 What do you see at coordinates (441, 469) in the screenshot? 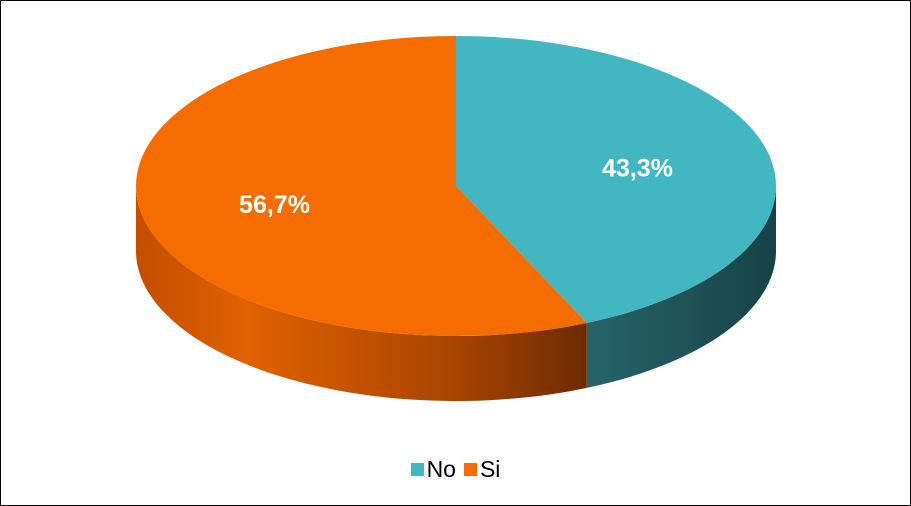
I see `legend-label-no: No` at bounding box center [441, 469].